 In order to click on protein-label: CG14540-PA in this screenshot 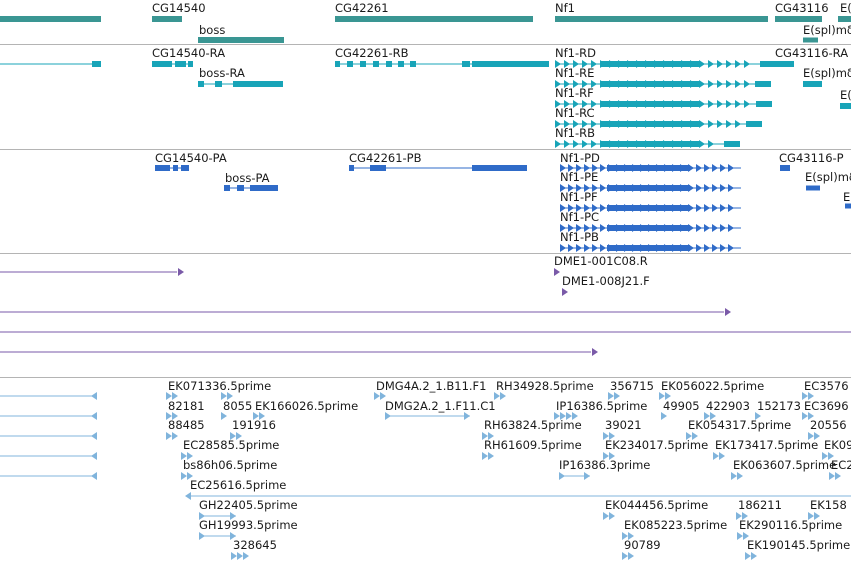, I will do `click(191, 158)`.